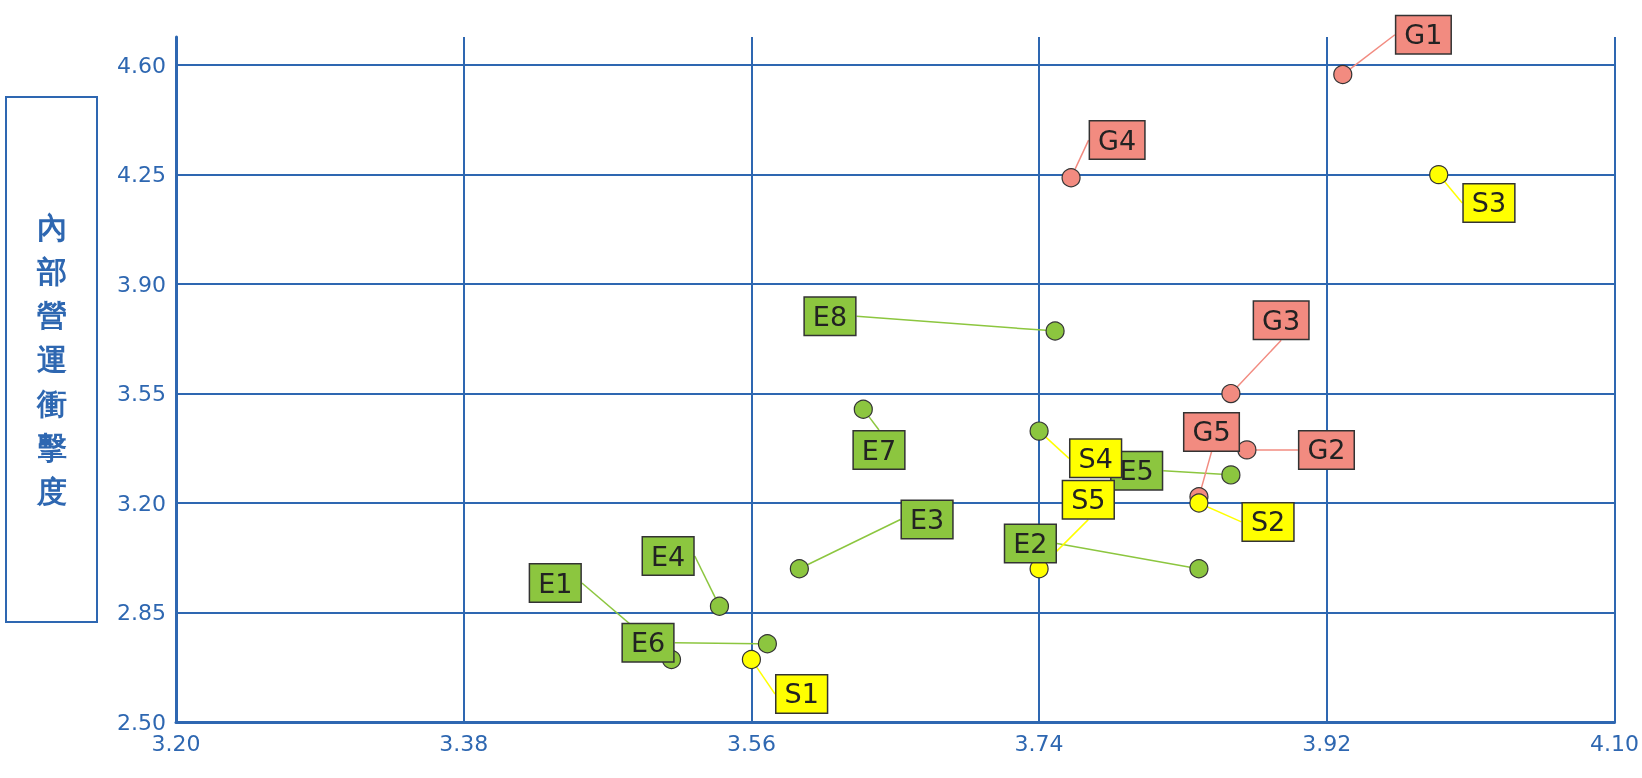 This screenshot has height=778, width=1642. What do you see at coordinates (1136, 471) in the screenshot?
I see `data-label: E5` at bounding box center [1136, 471].